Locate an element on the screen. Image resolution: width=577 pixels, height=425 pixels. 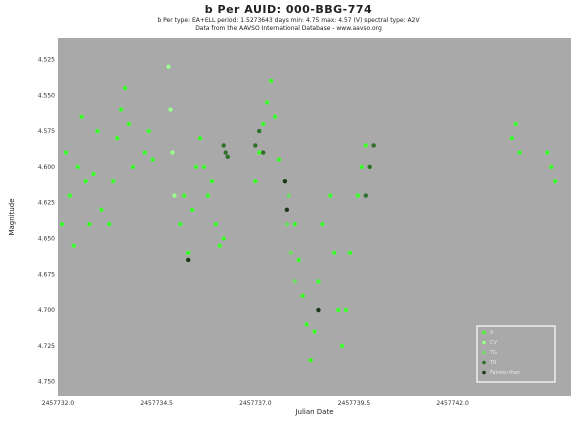
x-tick-label: 2457732.0 is located at coordinates (58, 403).